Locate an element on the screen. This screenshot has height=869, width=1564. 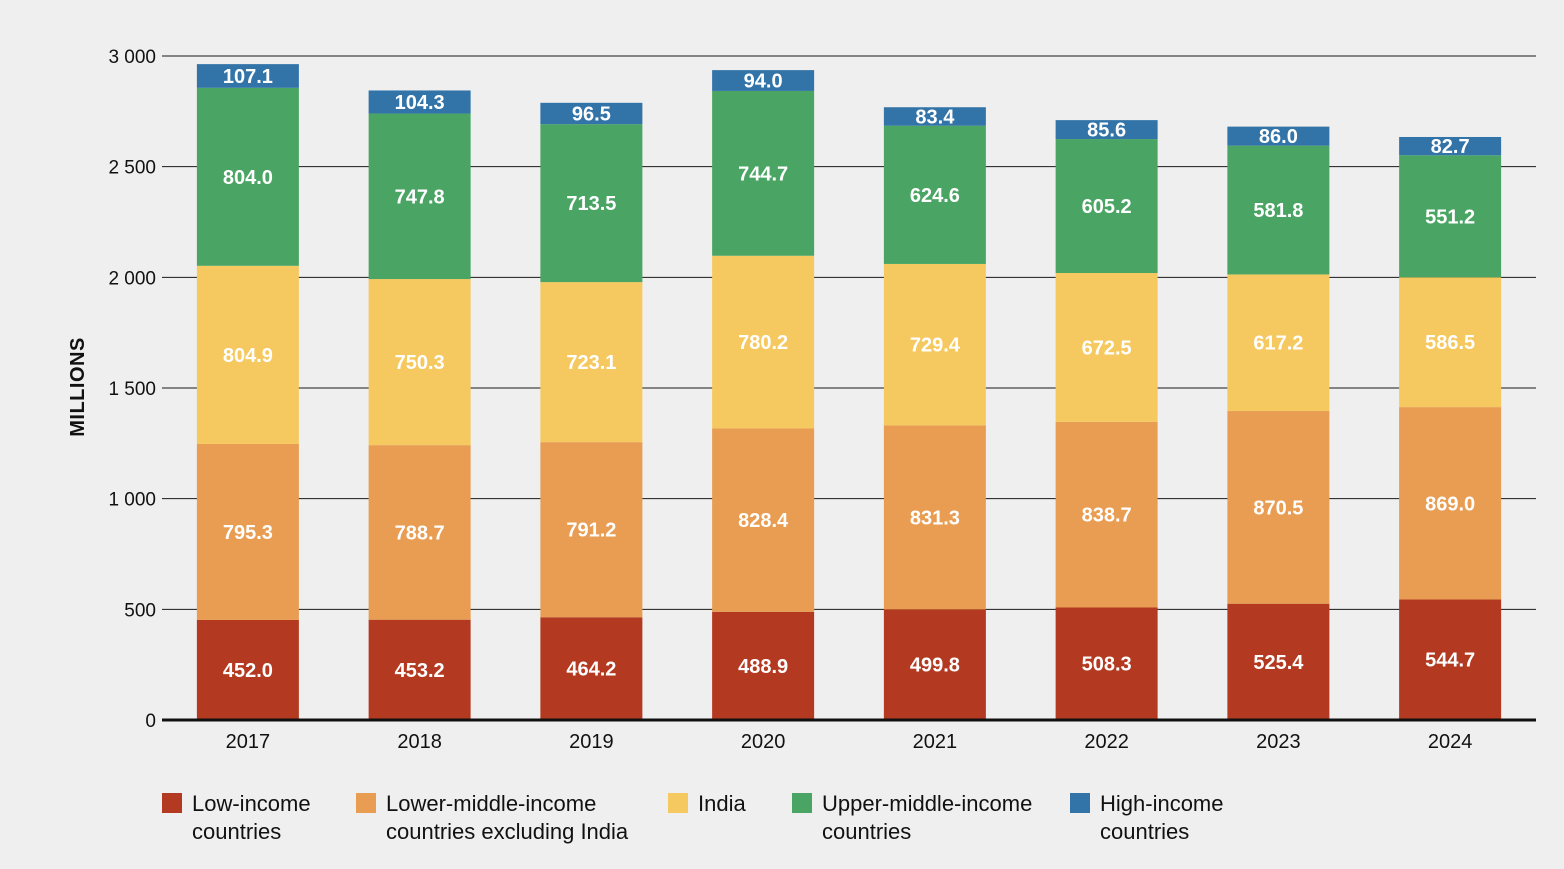
y-tick-label: 2 000 is located at coordinates (132, 278).